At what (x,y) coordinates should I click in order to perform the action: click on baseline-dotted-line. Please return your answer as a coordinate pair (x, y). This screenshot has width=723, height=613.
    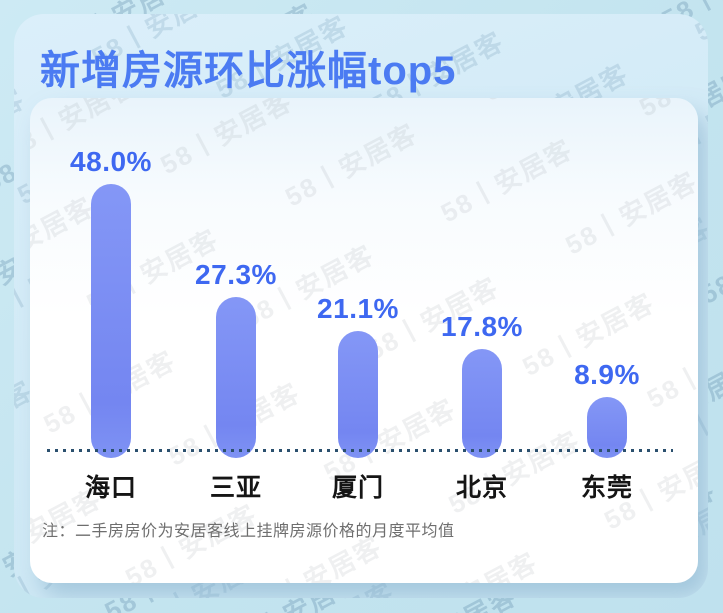
    Looking at the image, I should click on (360, 450).